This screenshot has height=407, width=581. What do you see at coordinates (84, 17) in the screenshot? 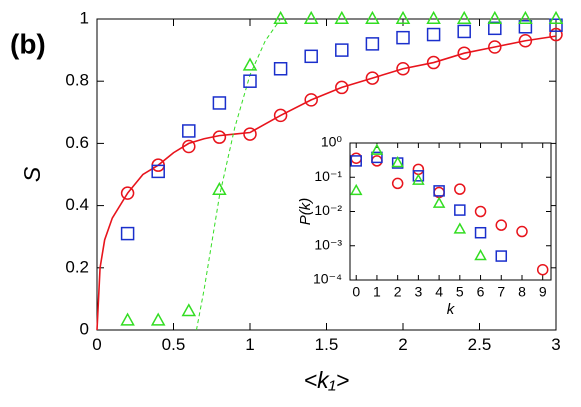
I see `y-tick-label: 1` at bounding box center [84, 17].